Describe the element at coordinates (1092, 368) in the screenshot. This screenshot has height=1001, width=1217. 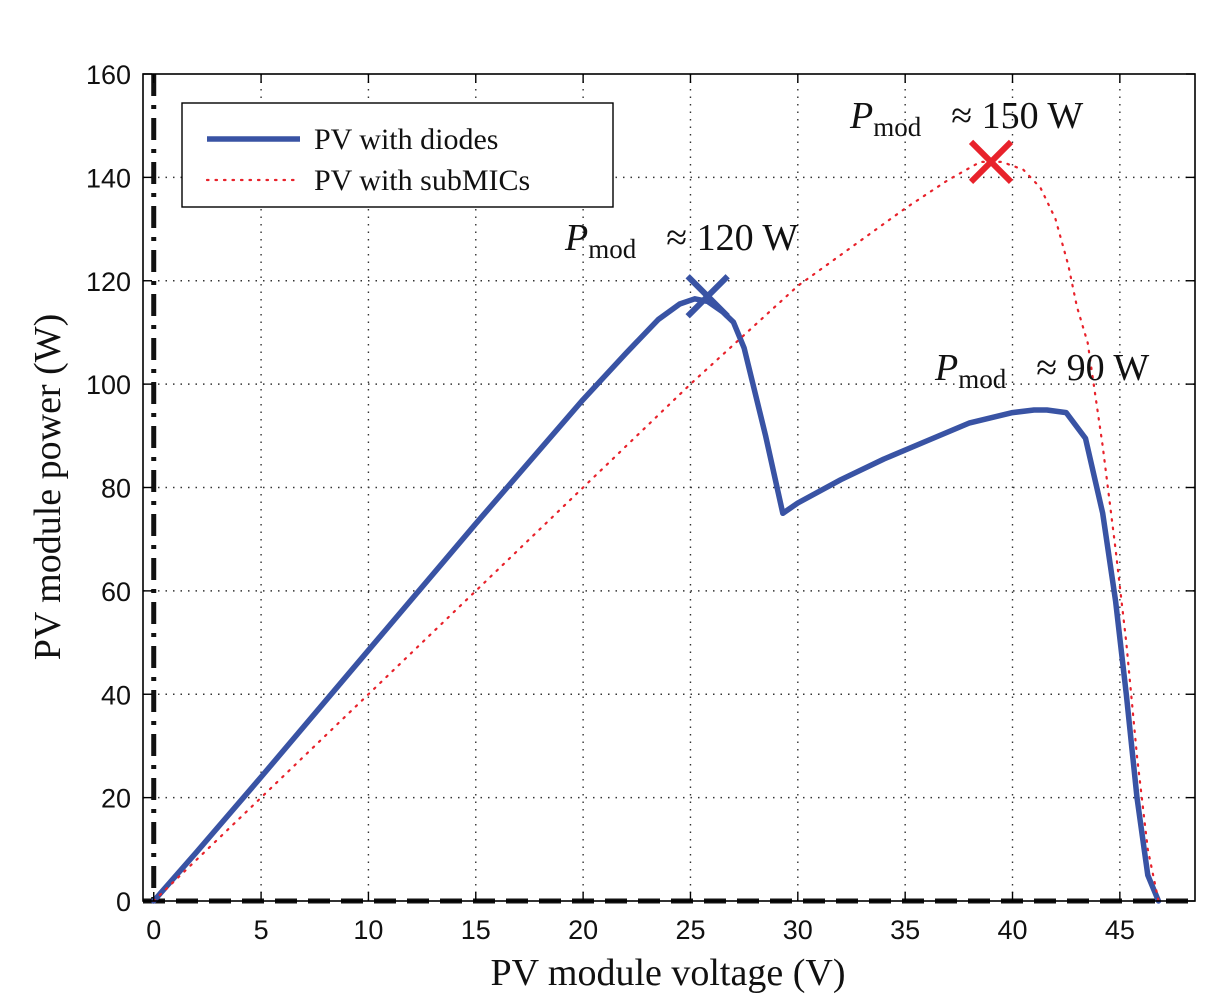
I see `annotation-value: ≈ 90 W` at that location.